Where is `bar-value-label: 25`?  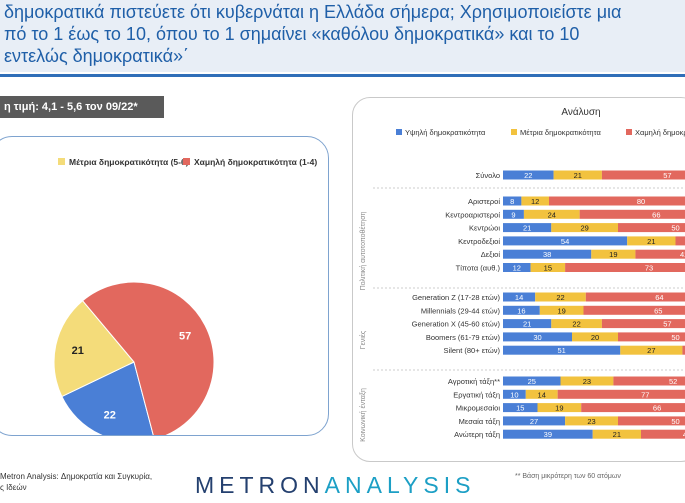
bar-value-label: 25 is located at coordinates (532, 381).